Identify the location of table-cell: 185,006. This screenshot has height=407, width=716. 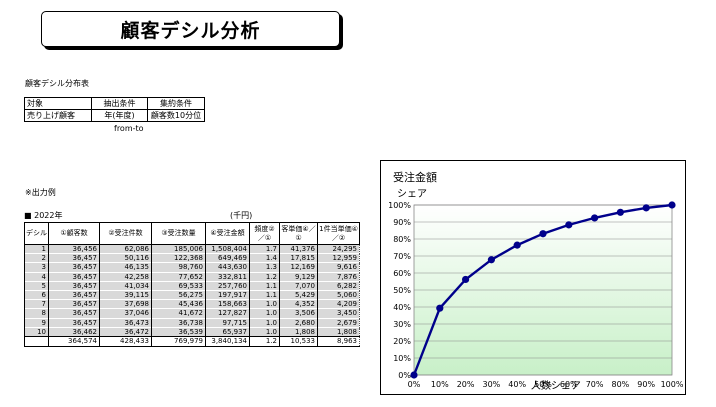
(178, 249).